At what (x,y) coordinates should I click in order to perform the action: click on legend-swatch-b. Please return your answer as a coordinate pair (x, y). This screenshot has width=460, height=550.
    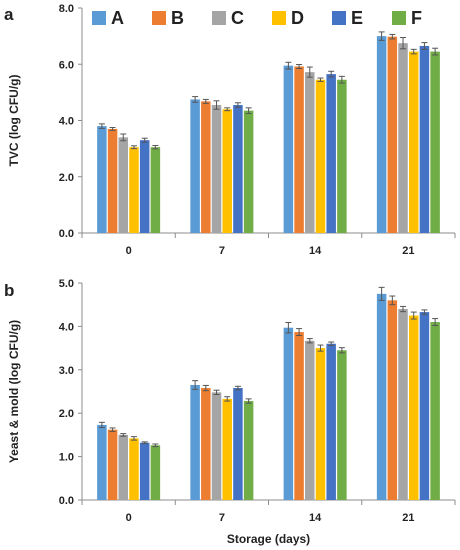
    Looking at the image, I should click on (159, 18).